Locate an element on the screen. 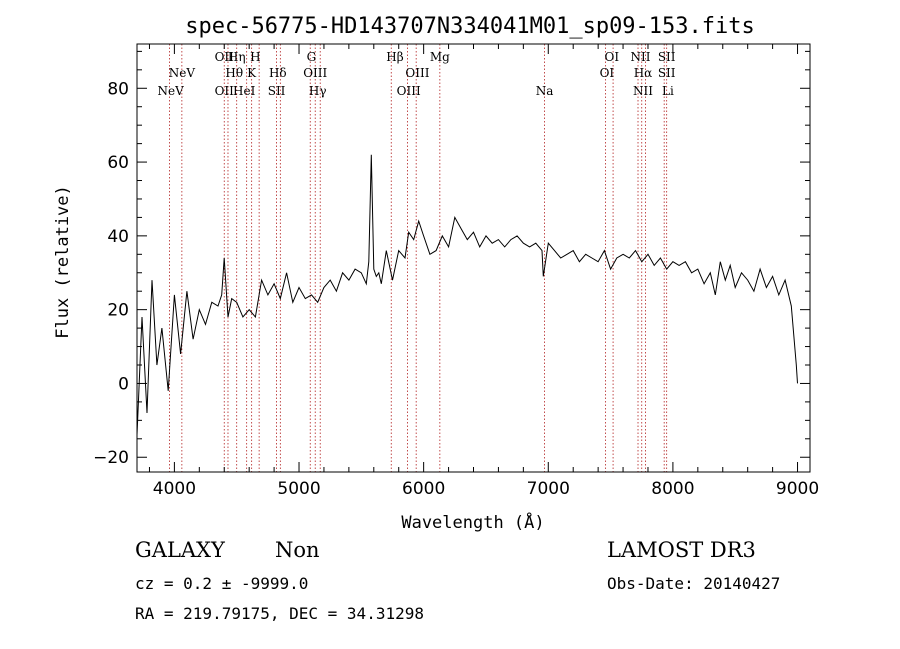 This screenshot has height=649, width=900. line-label-19: Na is located at coordinates (545, 91).